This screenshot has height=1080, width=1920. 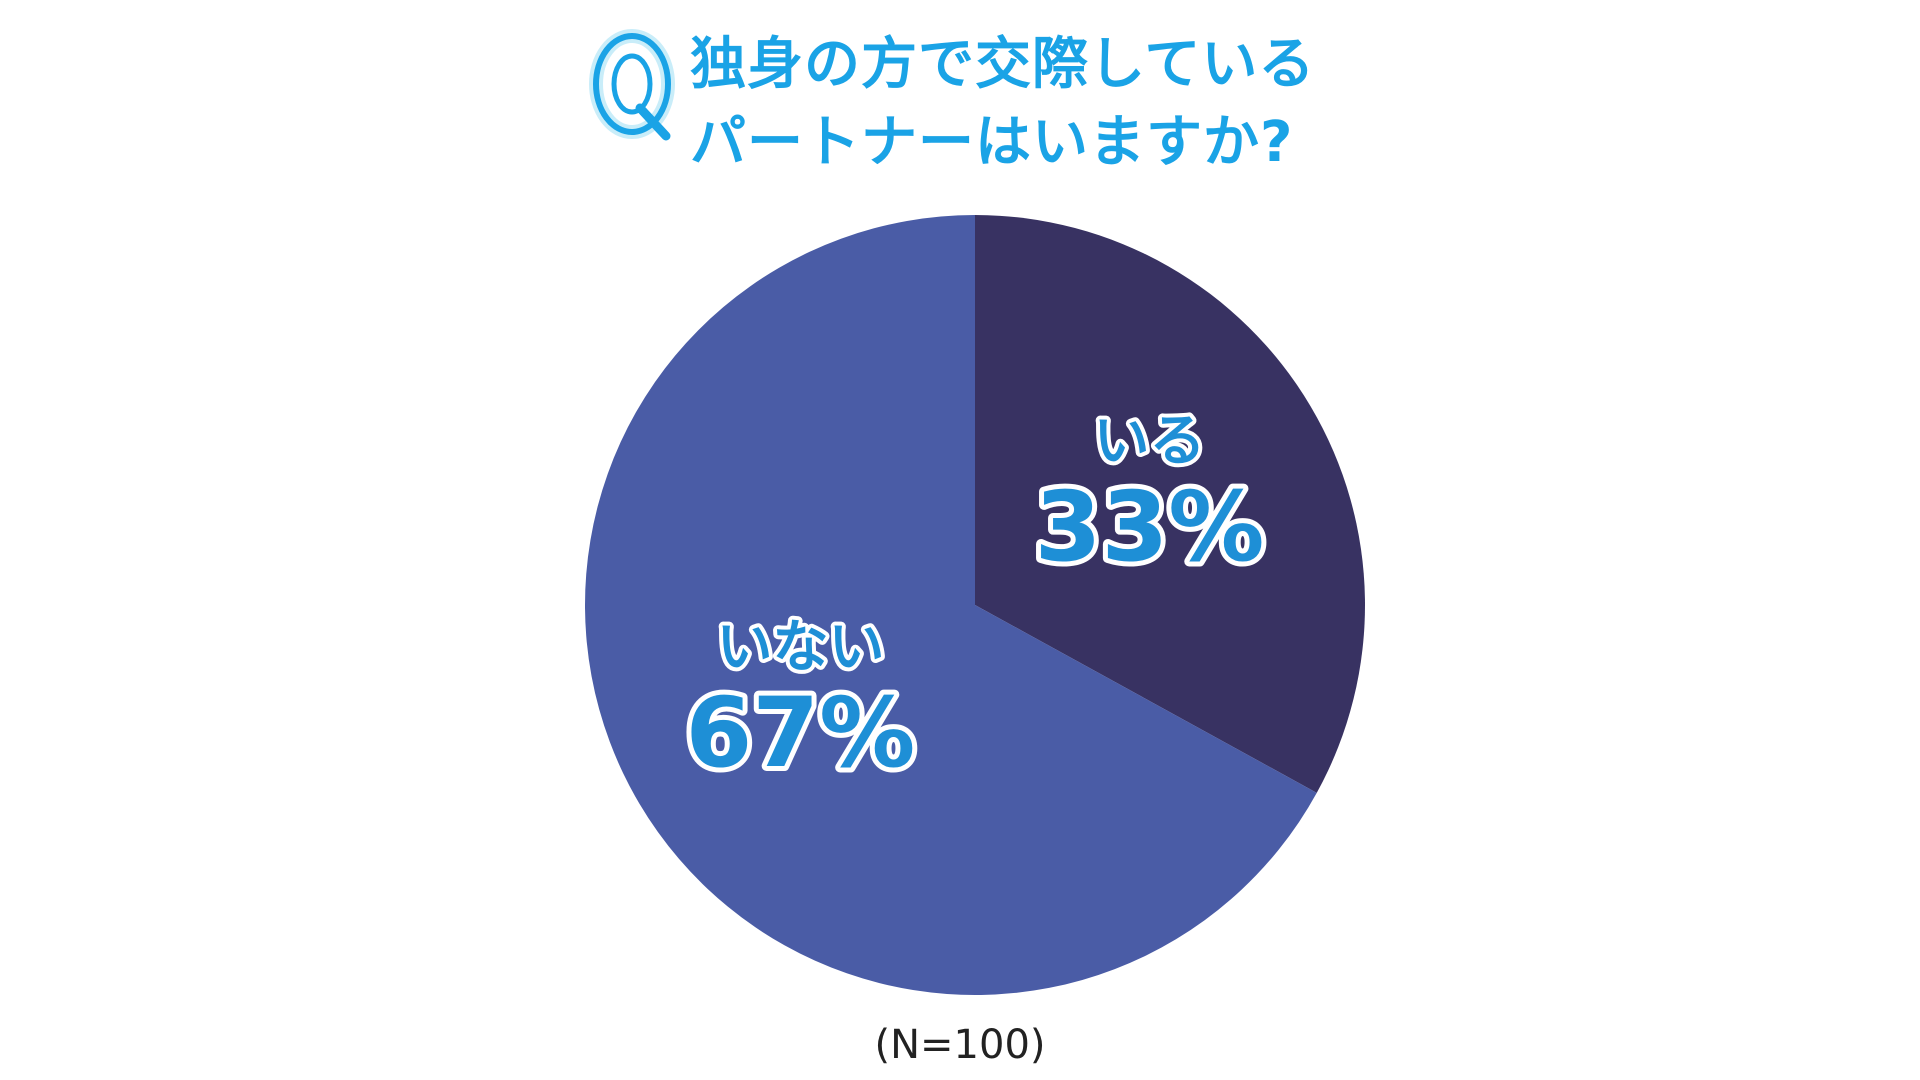 I want to click on chart-title-block: Q 独身の方で交際している パートナーはいますか?, so click(x=1030, y=102).